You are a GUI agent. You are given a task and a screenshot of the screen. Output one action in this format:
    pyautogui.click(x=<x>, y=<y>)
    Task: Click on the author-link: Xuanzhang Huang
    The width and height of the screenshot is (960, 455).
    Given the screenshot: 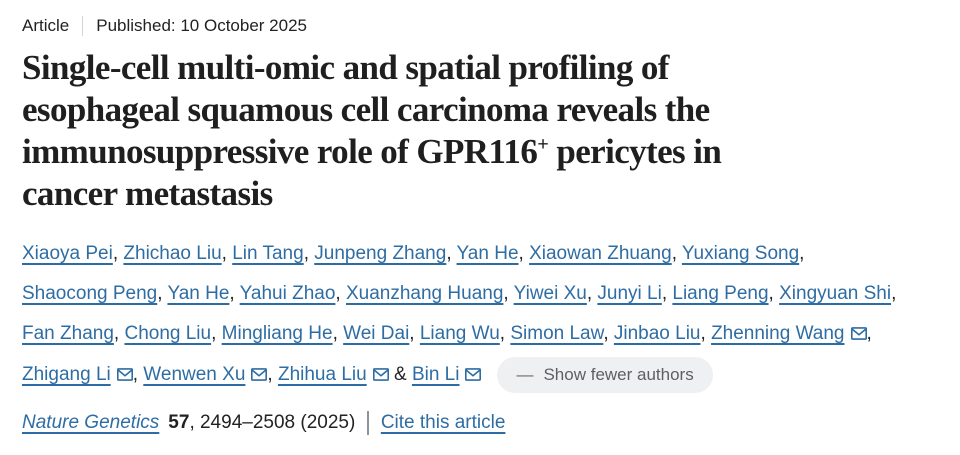 What is the action you would take?
    pyautogui.click(x=424, y=293)
    